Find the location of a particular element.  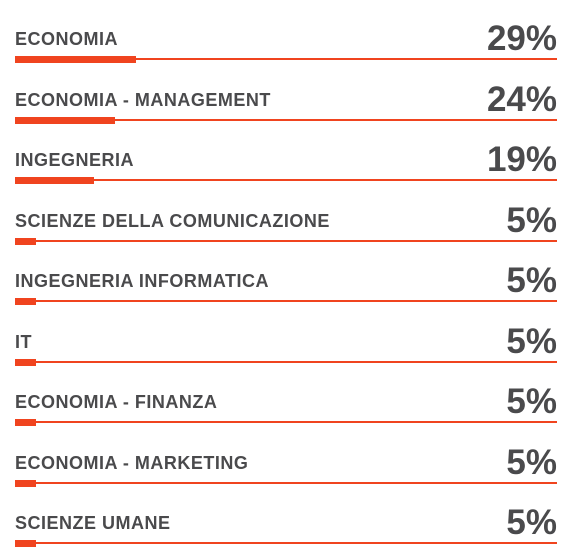

bar-row: SCIENZE UMANE 5% is located at coordinates (286, 515).